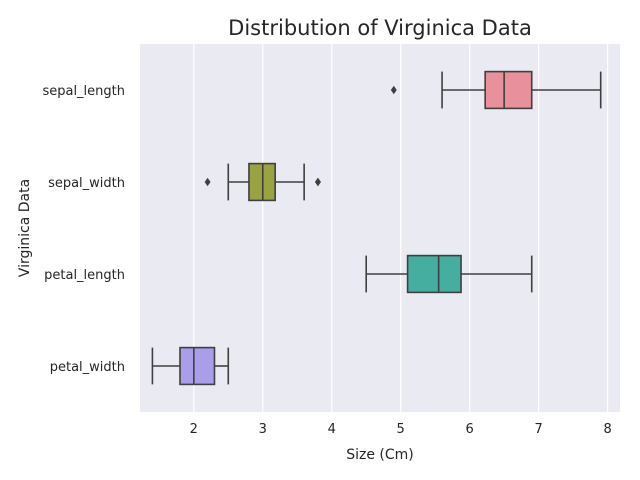  I want to click on x-tick-labels: 2 3 4 5 6 7 8, so click(401, 429).